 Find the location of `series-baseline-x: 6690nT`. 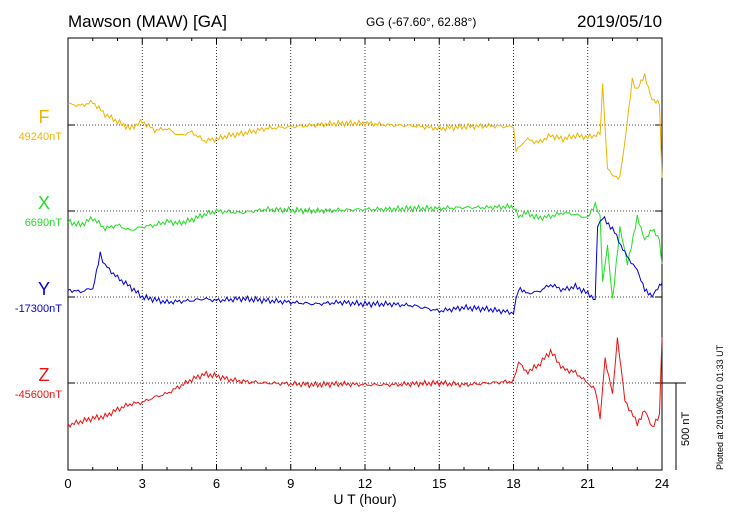

series-baseline-x: 6690nT is located at coordinates (44, 223).